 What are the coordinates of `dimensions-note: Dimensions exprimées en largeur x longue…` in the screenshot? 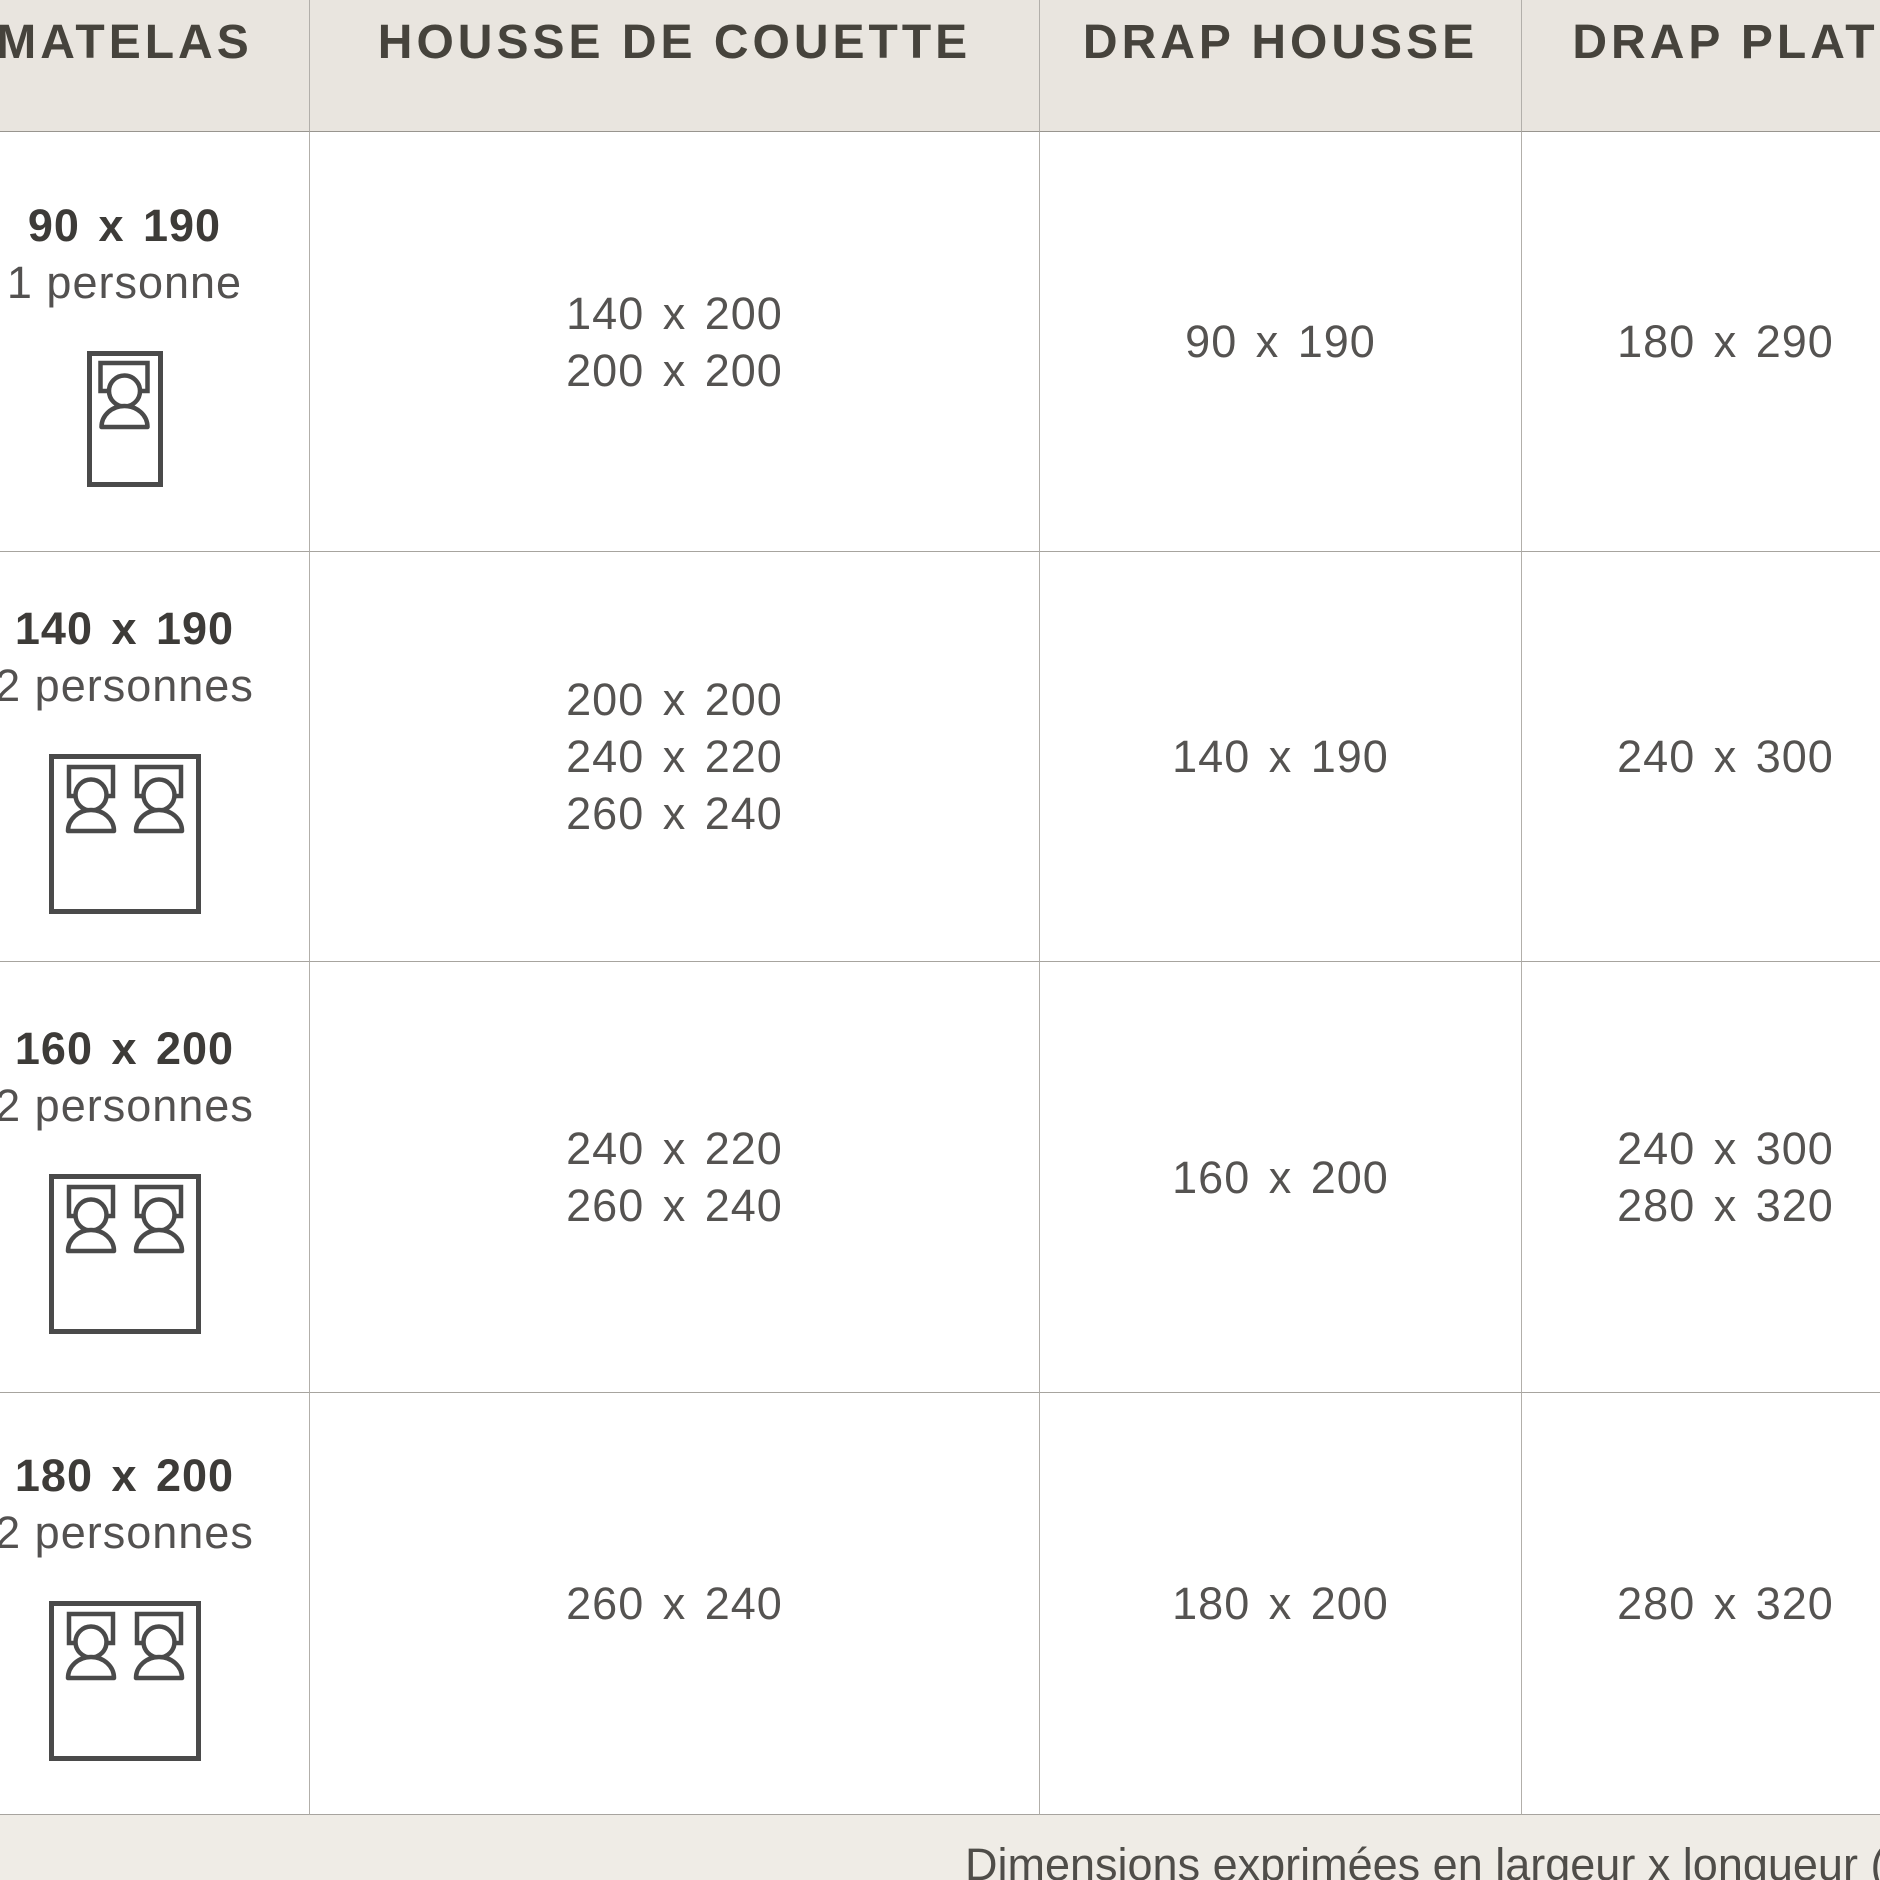 It's located at (1422, 1859).